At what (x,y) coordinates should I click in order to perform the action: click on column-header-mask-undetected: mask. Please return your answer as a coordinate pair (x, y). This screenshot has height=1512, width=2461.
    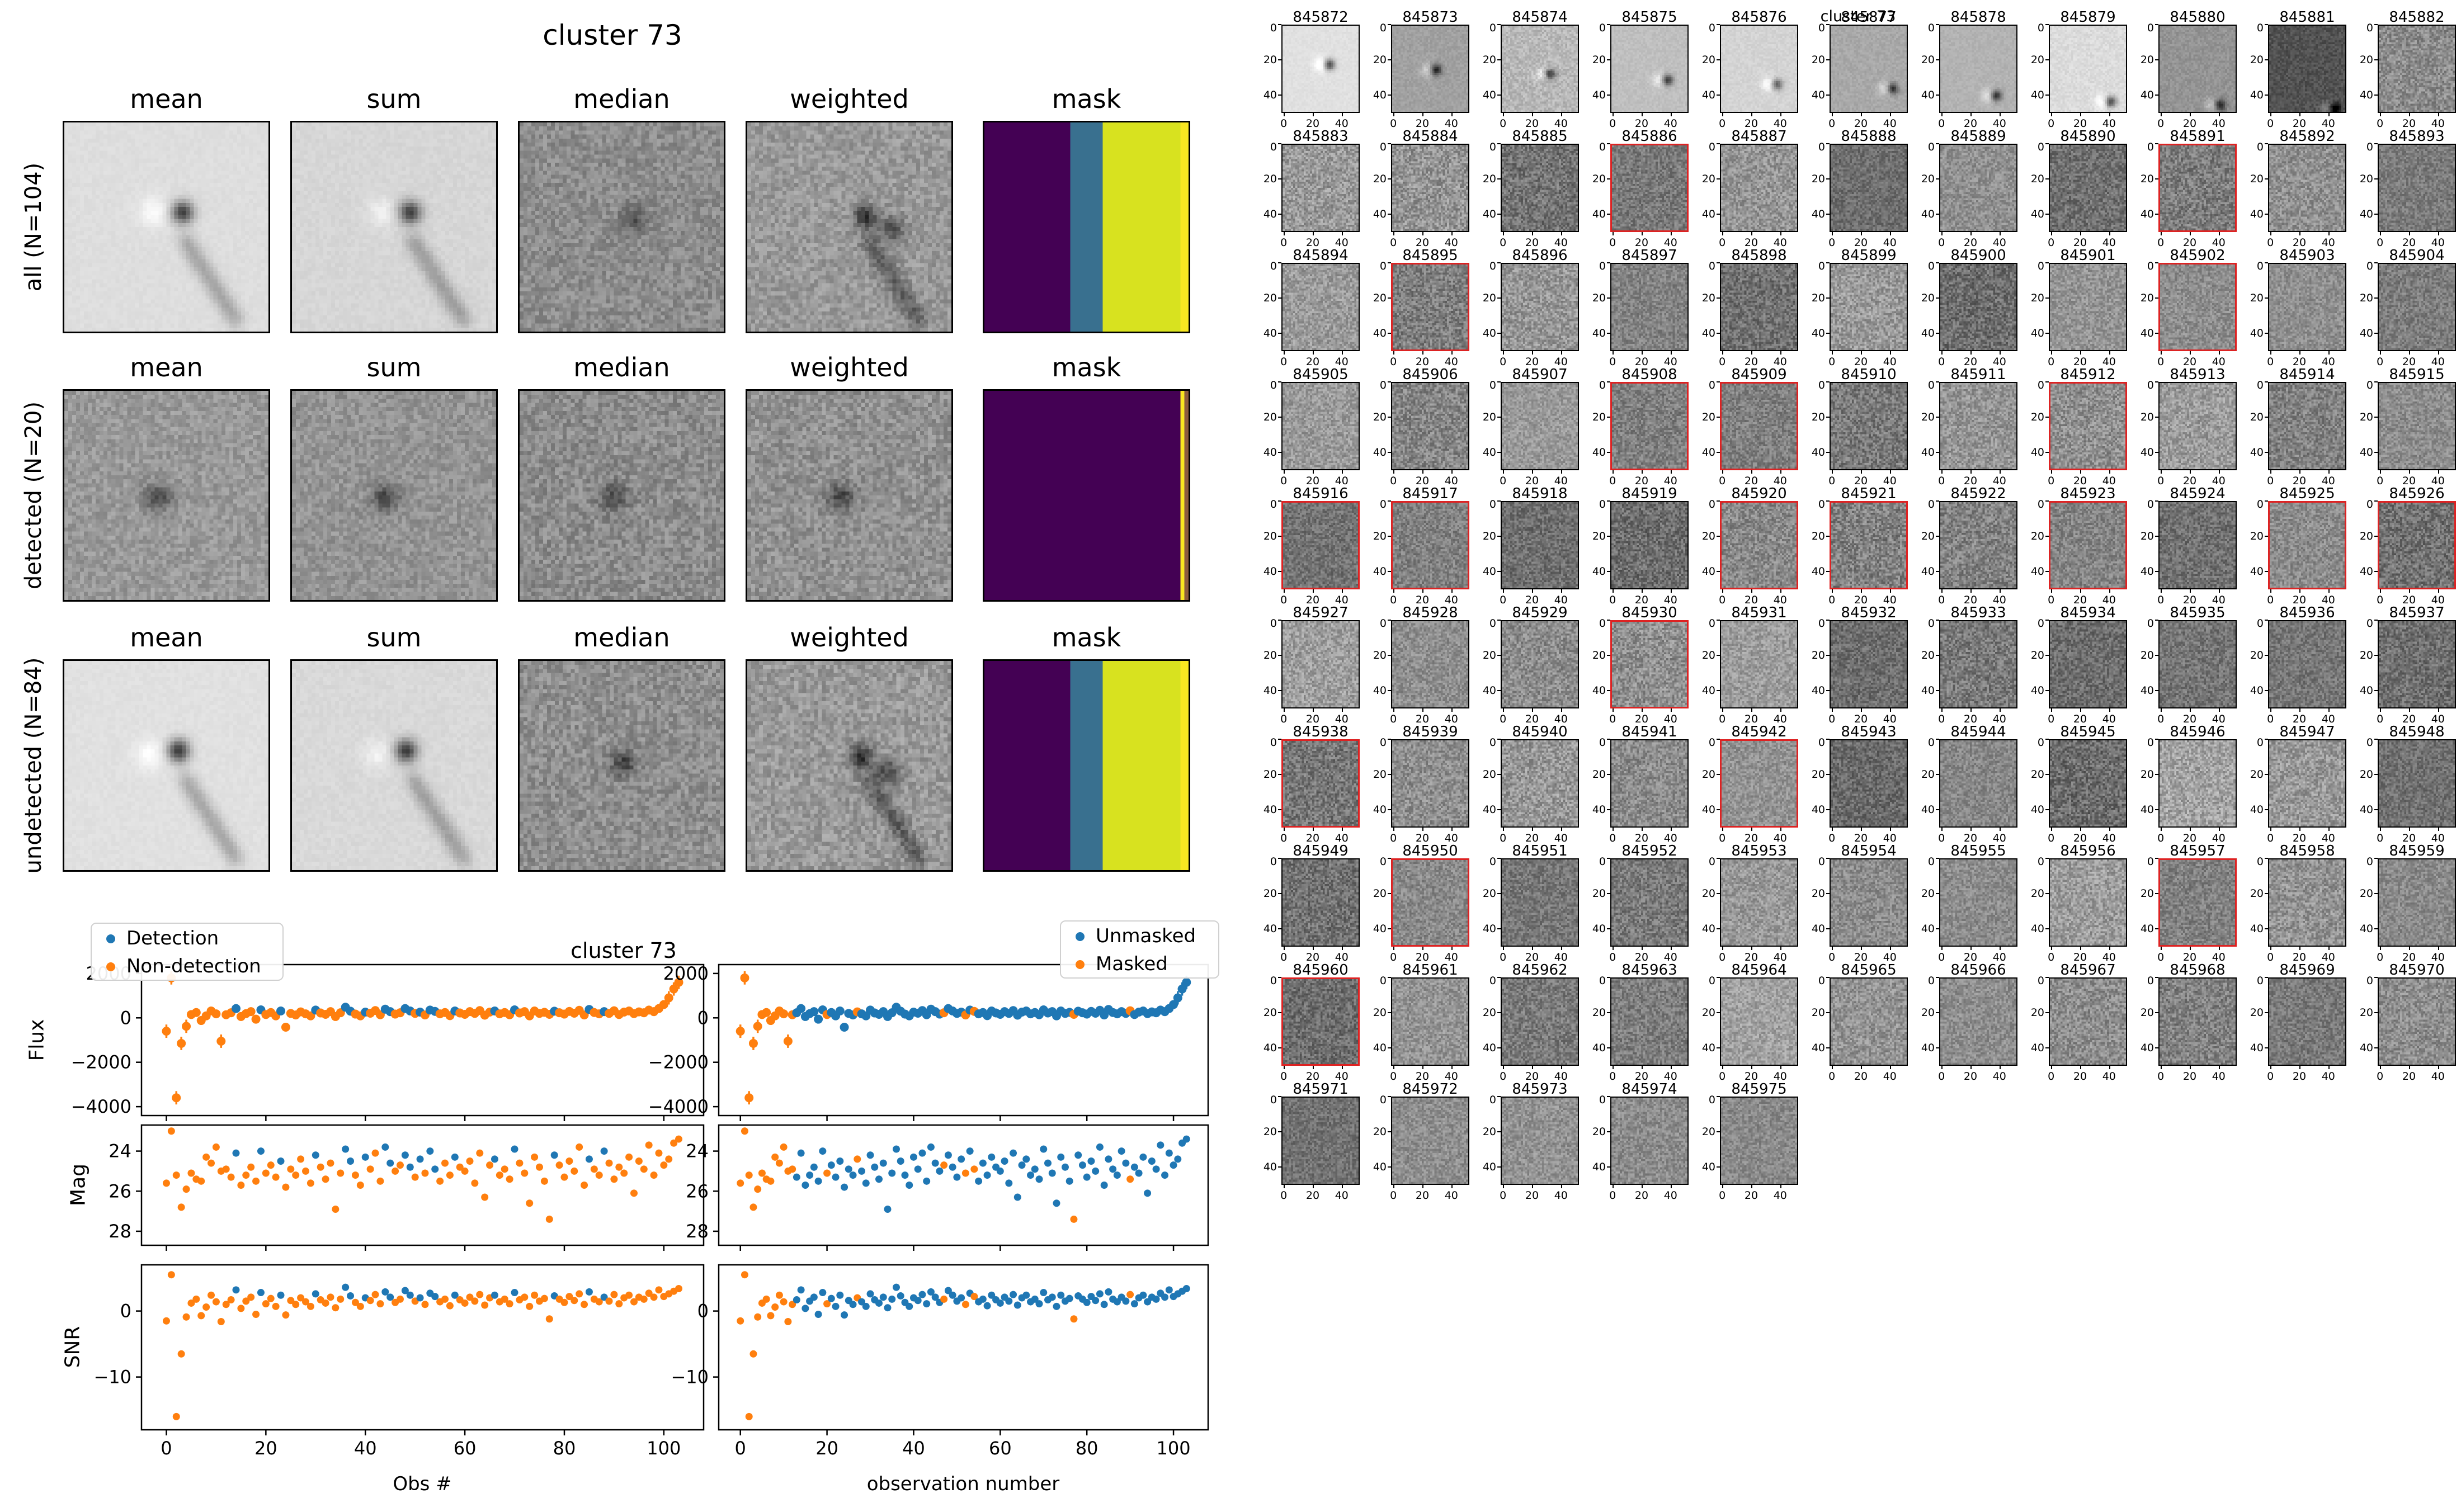
    Looking at the image, I should click on (1086, 637).